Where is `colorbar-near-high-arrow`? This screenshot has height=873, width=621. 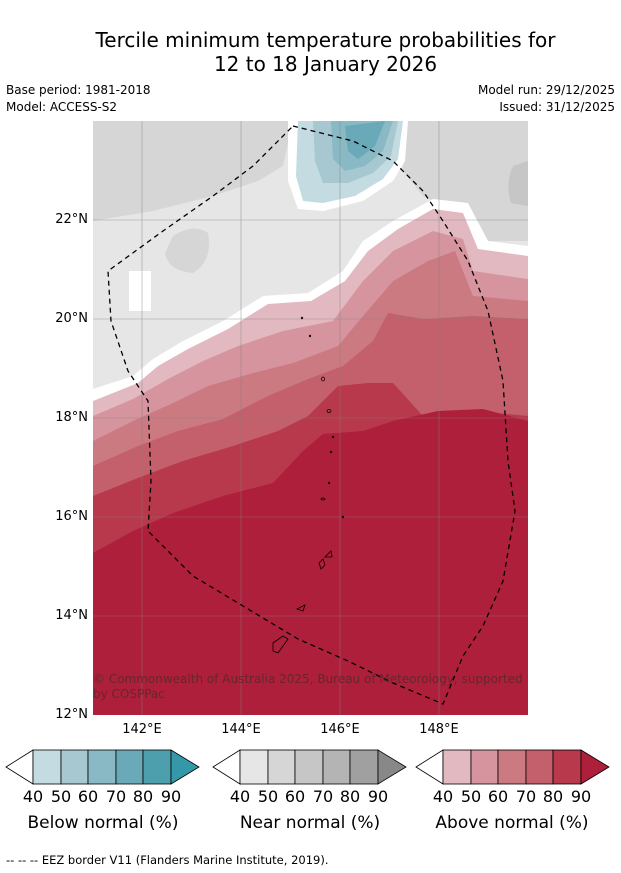
colorbar-near-high-arrow is located at coordinates (392, 767).